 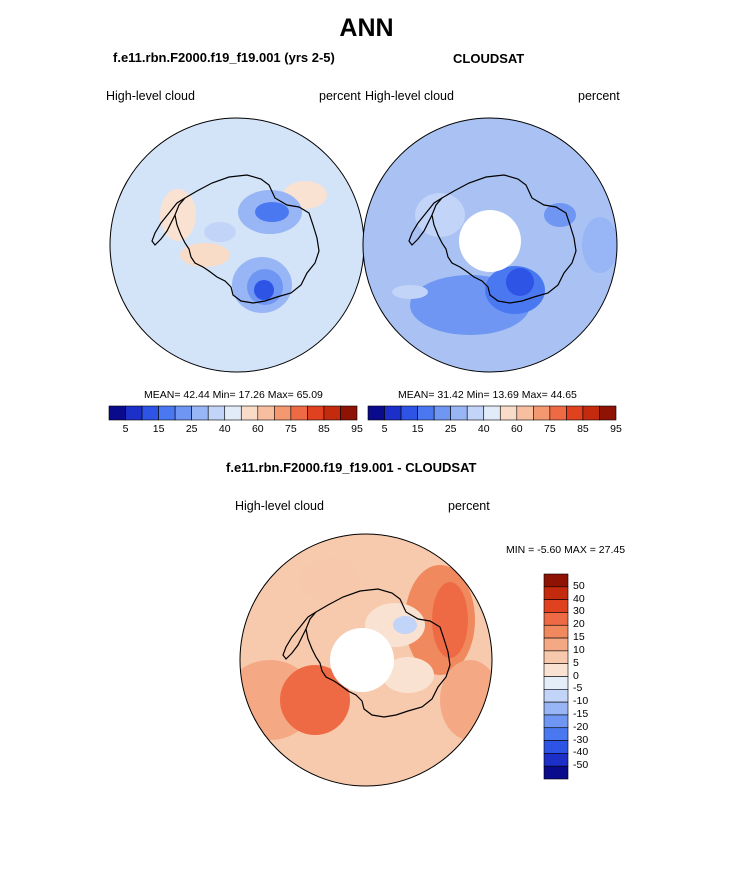 I want to click on diff-colorbar-tick-label: -5, so click(x=578, y=688).